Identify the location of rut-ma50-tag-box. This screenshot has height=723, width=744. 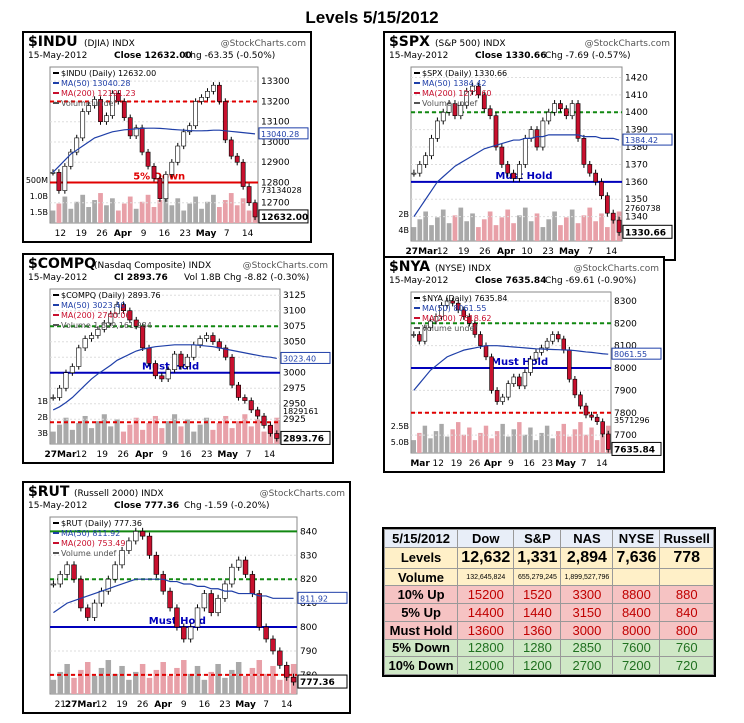
(322, 597).